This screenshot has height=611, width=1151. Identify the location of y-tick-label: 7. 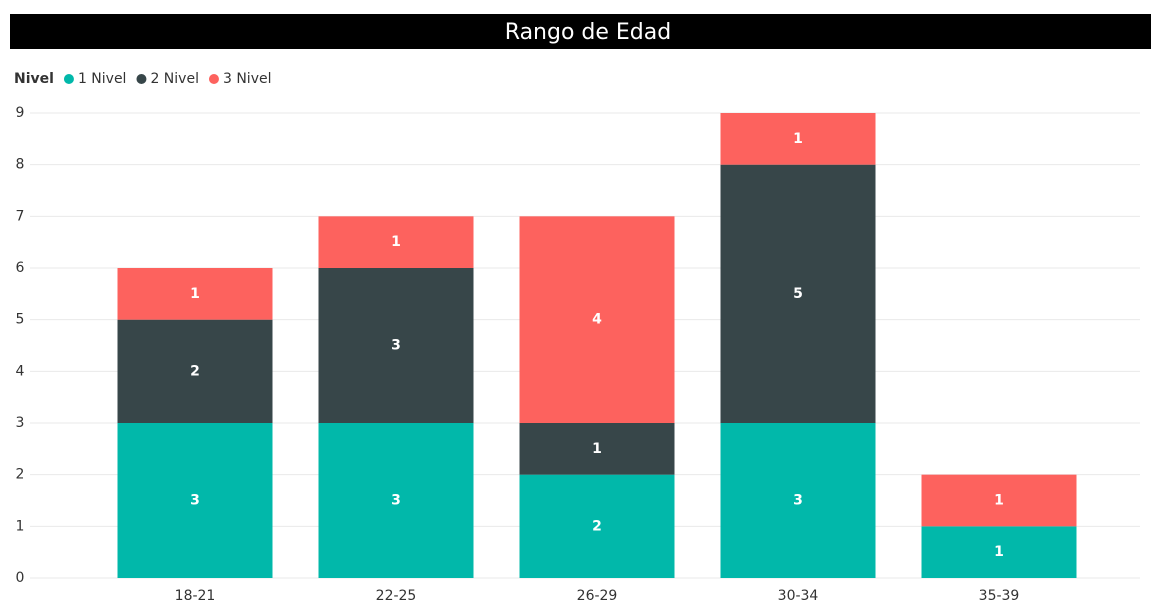
(20, 216).